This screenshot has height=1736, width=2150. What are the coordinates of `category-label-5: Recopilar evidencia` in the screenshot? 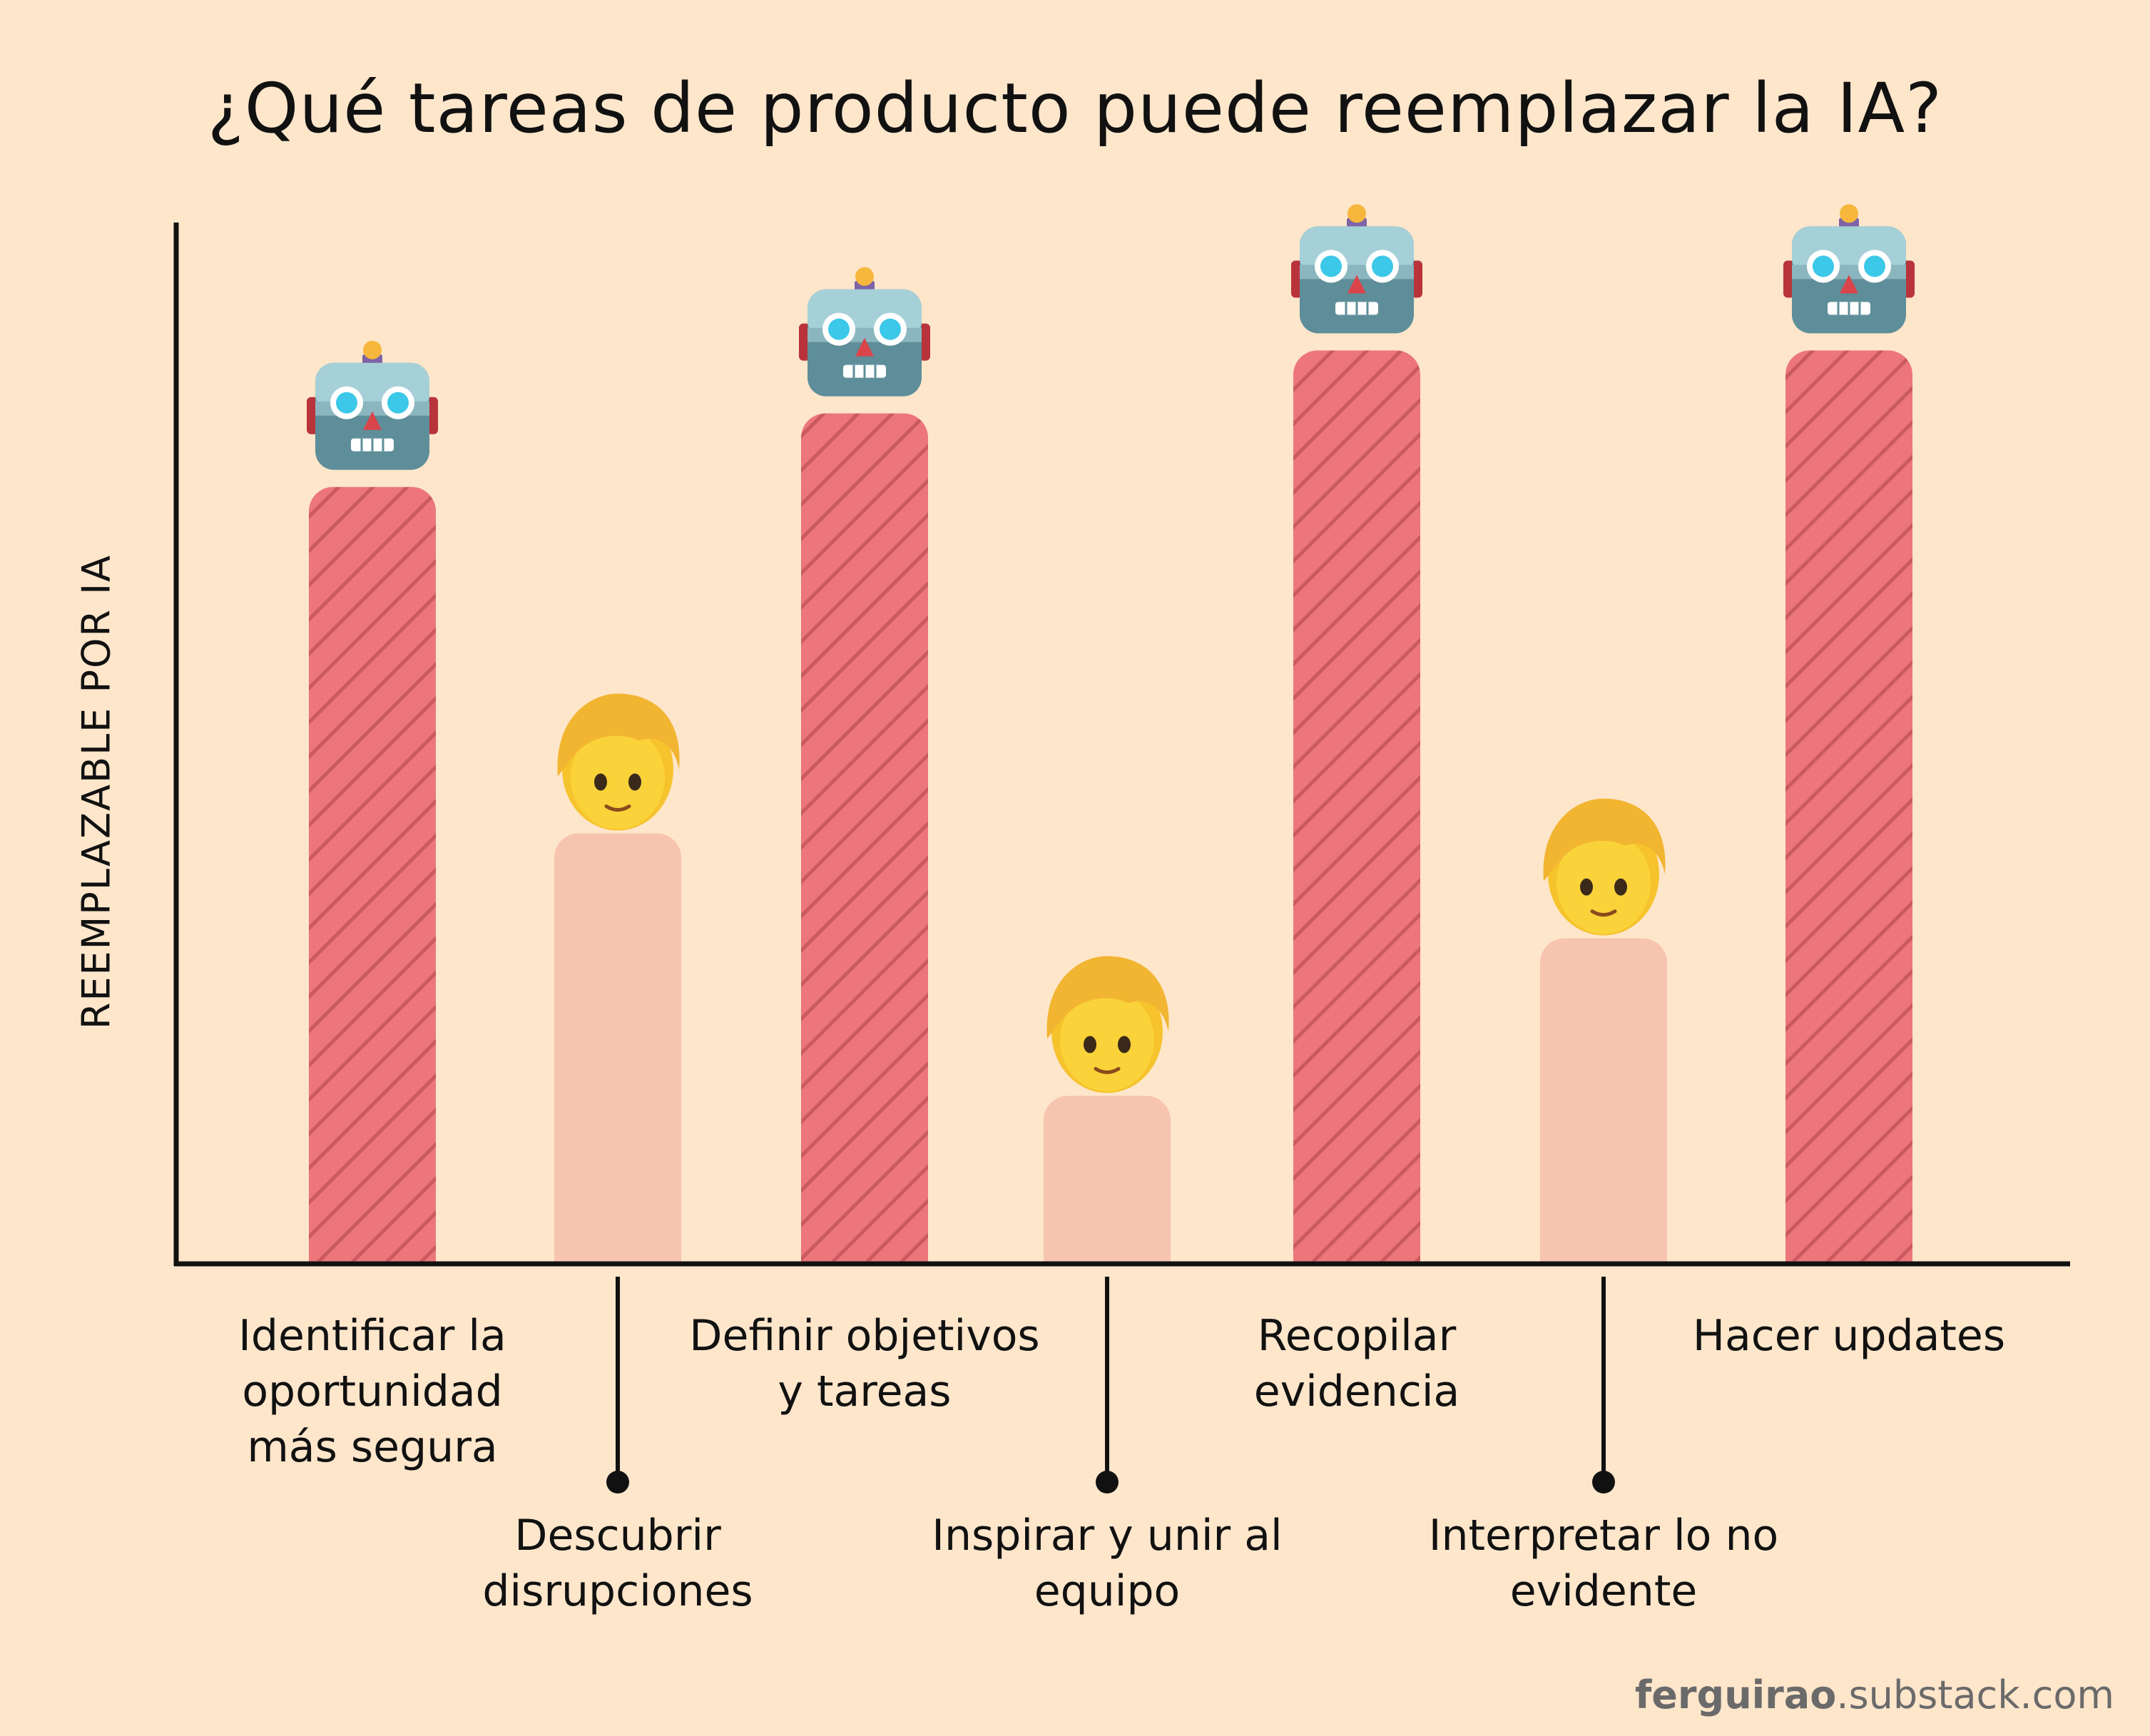 It's located at (1356, 1363).